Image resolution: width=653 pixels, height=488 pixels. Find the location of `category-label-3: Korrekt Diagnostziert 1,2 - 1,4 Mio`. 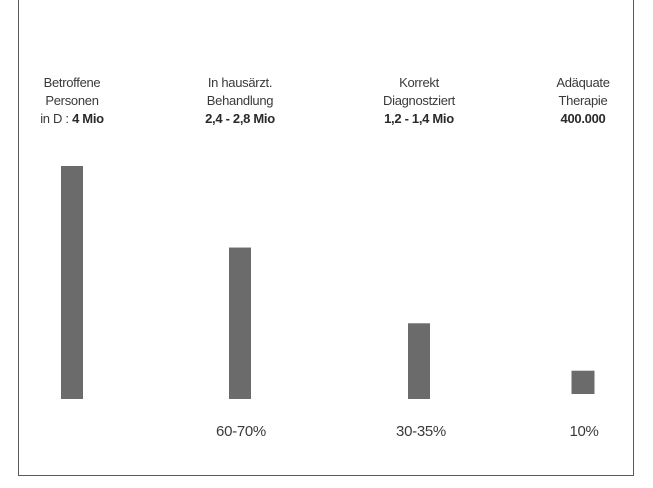

category-label-3: Korrekt Diagnostziert 1,2 - 1,4 Mio is located at coordinates (419, 101).